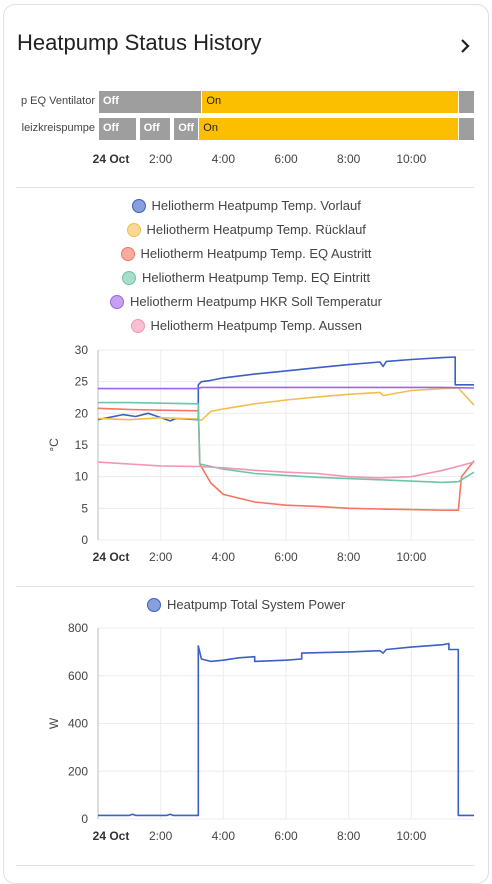  I want to click on legend-item: Heatpump Total System Power, so click(246, 604).